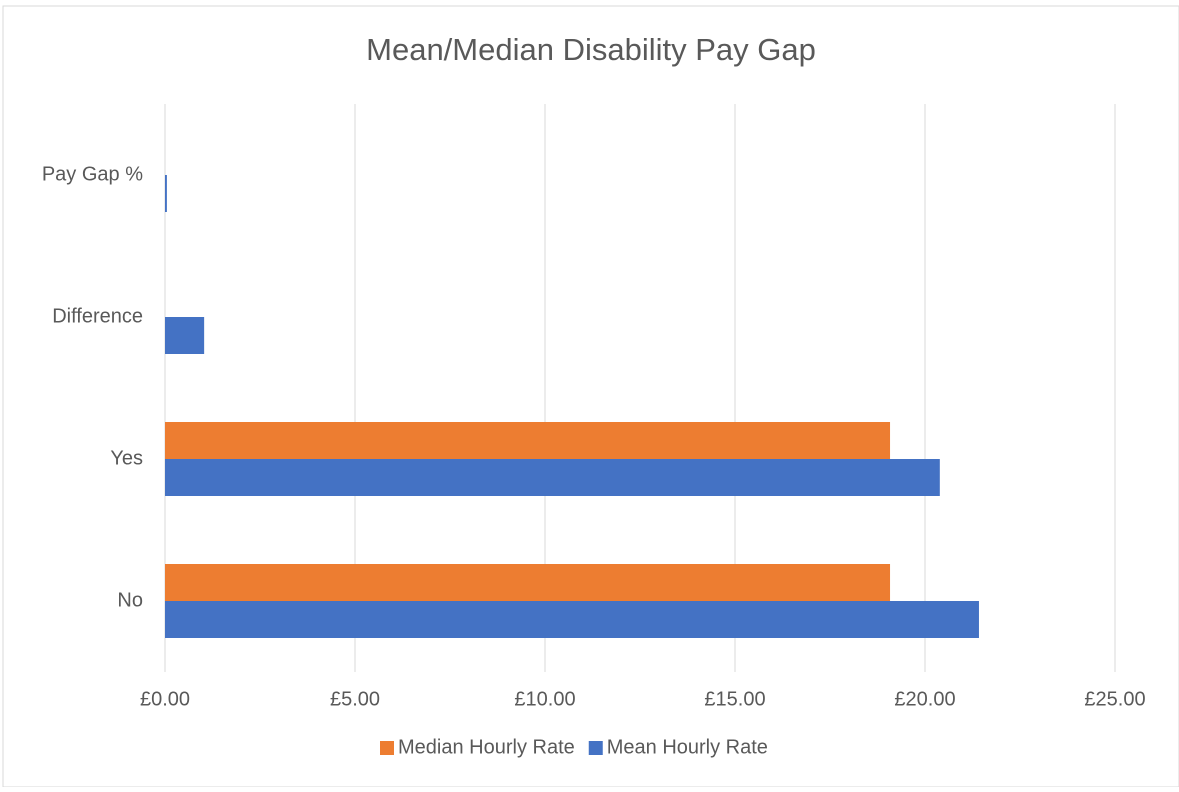  I want to click on y-tick-label: No, so click(130, 600).